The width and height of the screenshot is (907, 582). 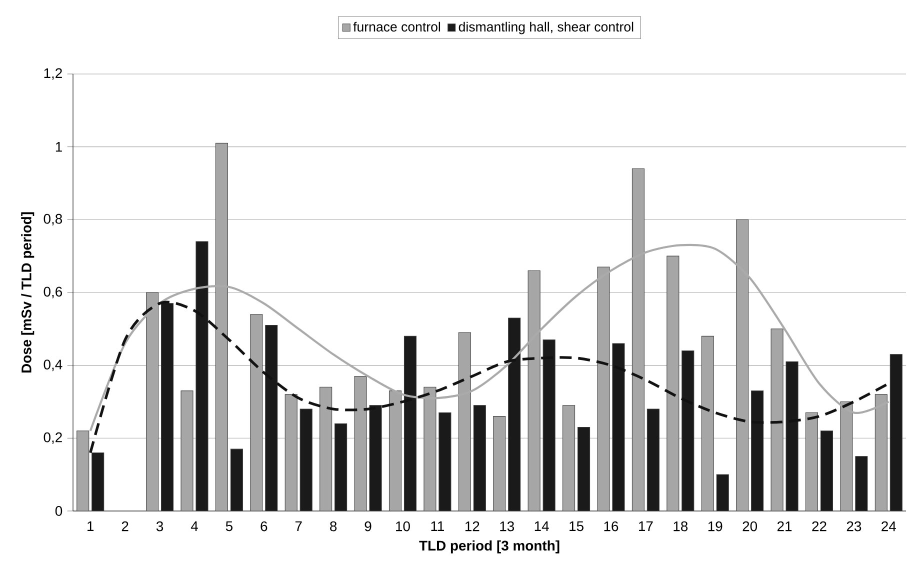 What do you see at coordinates (507, 526) in the screenshot?
I see `x-tick-label: 13` at bounding box center [507, 526].